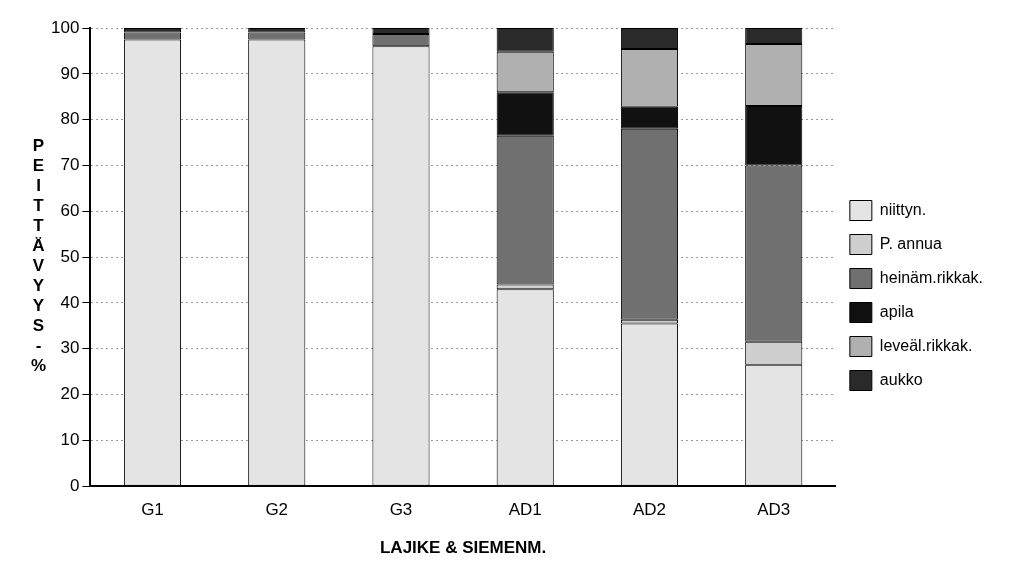  I want to click on x-tick-label: AD1, so click(525, 510).